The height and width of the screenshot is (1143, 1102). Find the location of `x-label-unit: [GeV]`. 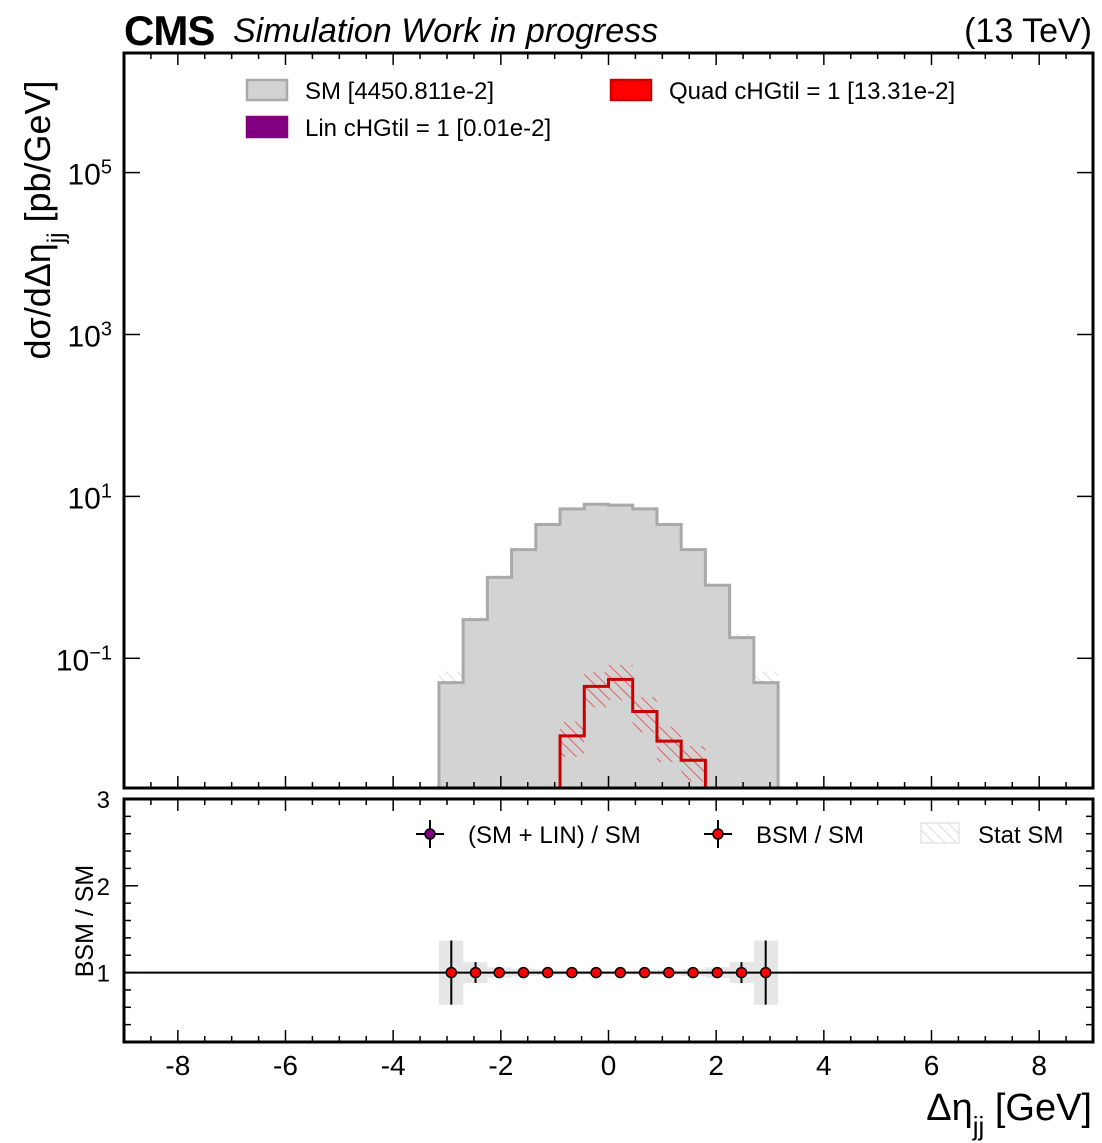

x-label-unit: [GeV] is located at coordinates (1038, 1108).